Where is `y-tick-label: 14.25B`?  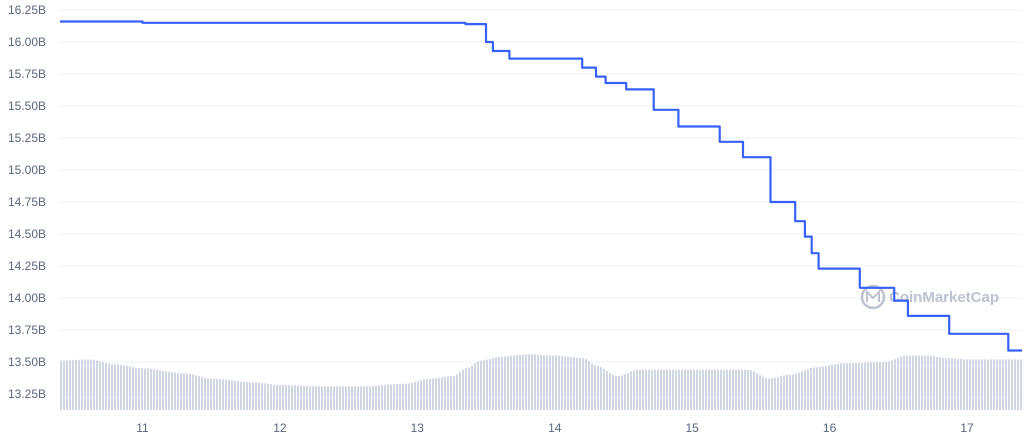
y-tick-label: 14.25B is located at coordinates (27, 266).